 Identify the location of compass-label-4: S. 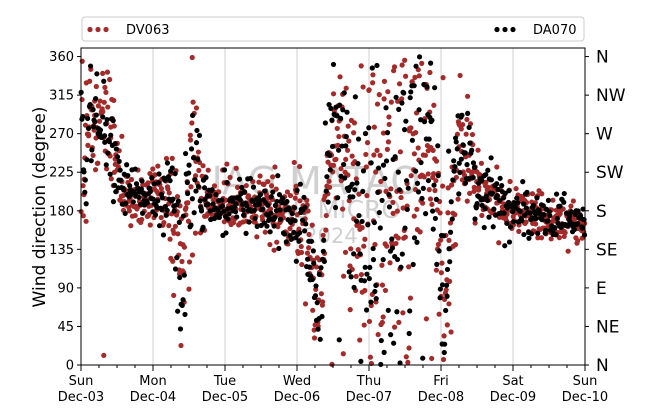
(601, 212).